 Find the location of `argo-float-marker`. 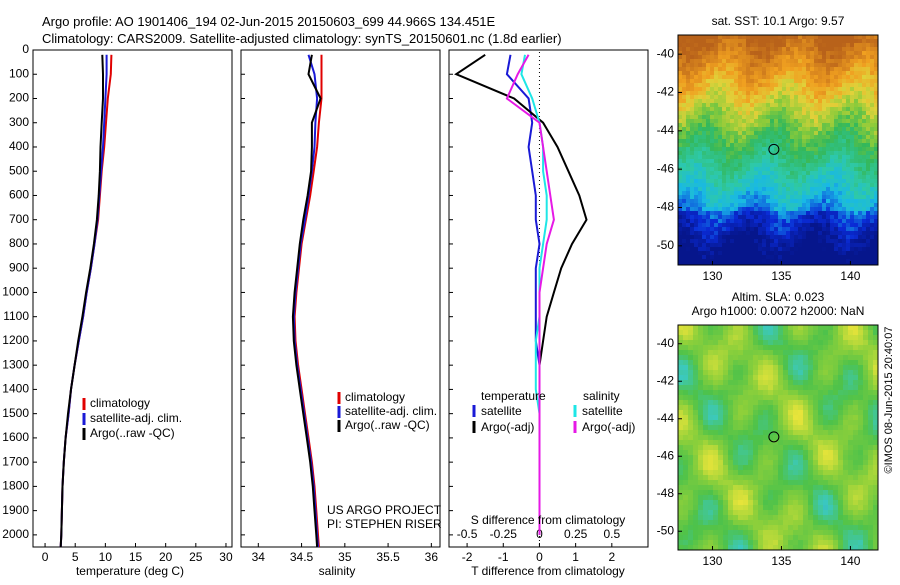

argo-float-marker is located at coordinates (774, 437).